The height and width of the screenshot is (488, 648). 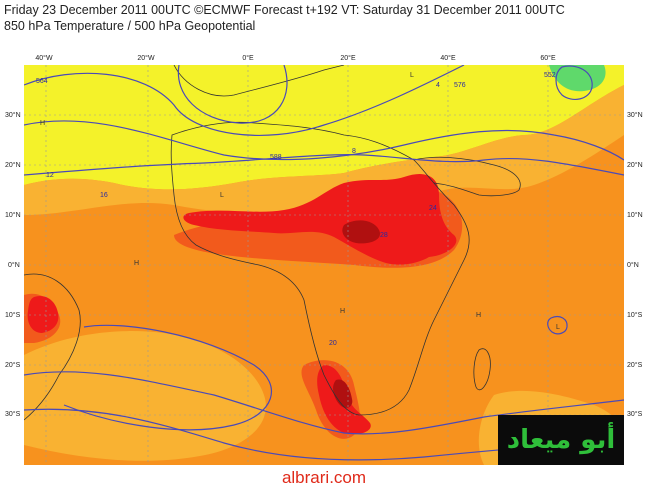 I want to click on lon-label-20w: 20°W, so click(x=146, y=58).